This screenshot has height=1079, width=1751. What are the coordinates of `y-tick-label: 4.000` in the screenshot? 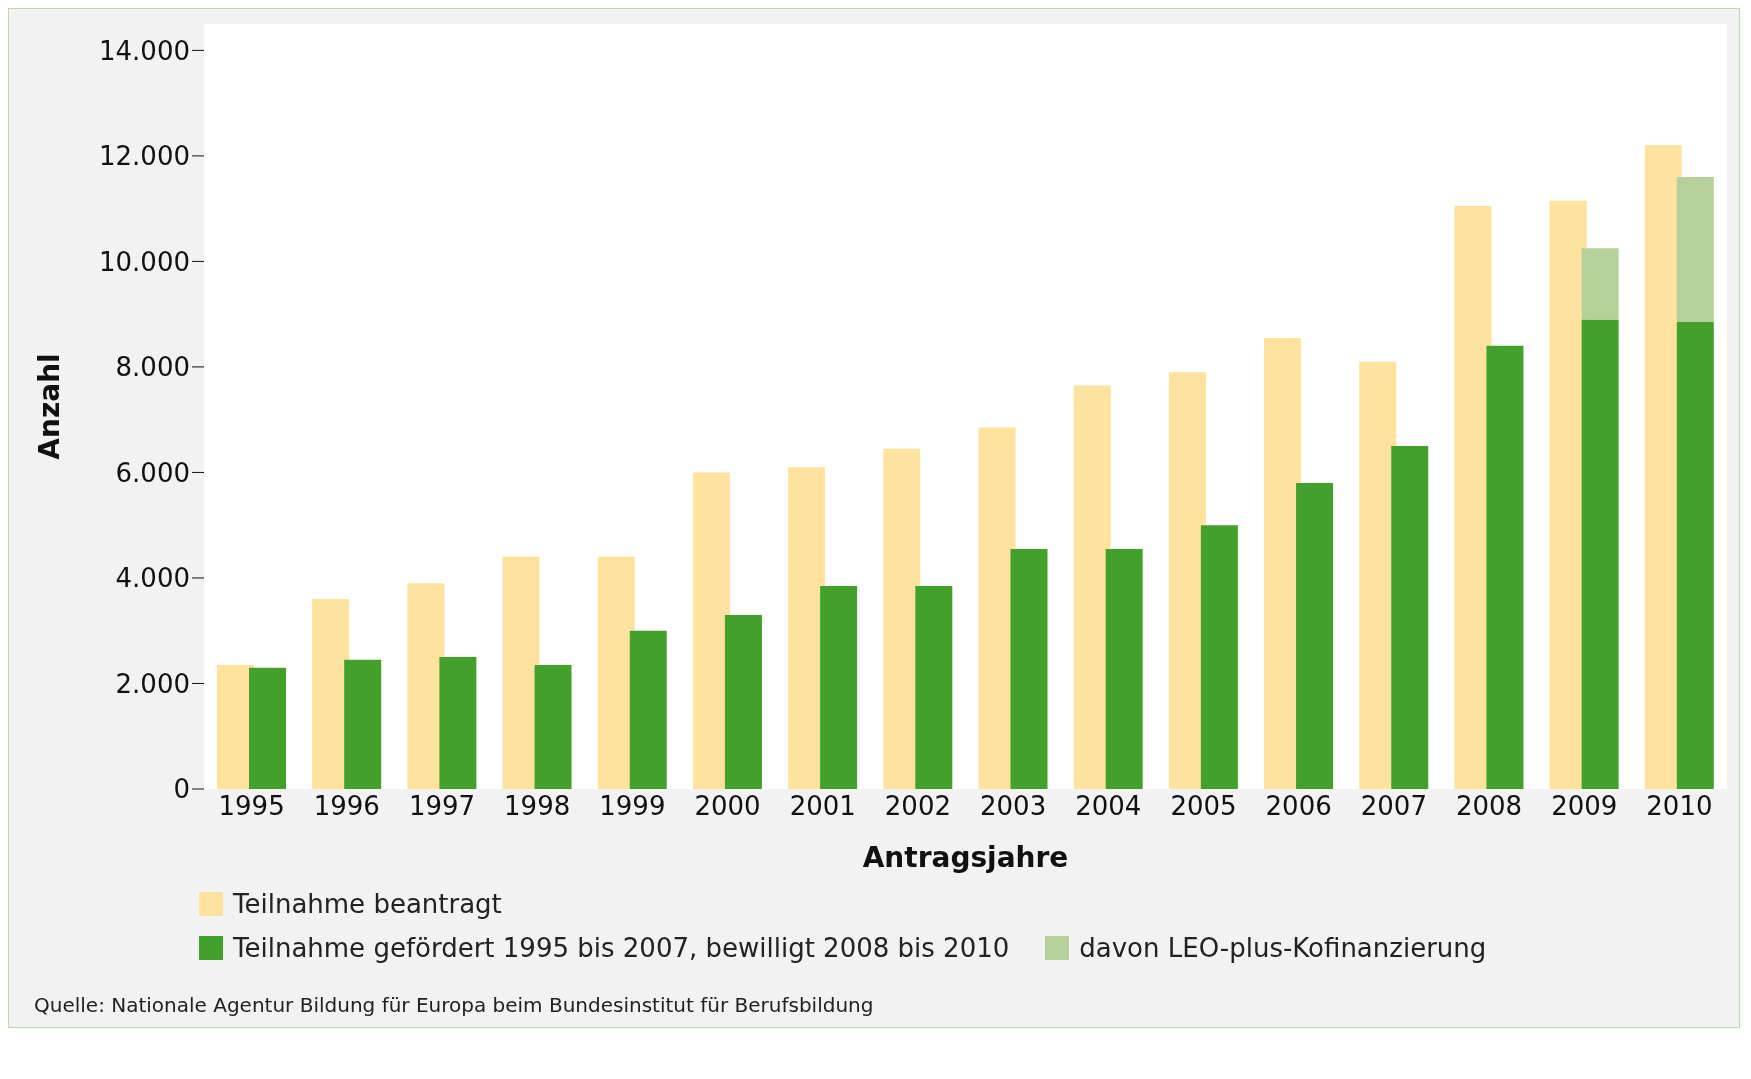 It's located at (152, 578).